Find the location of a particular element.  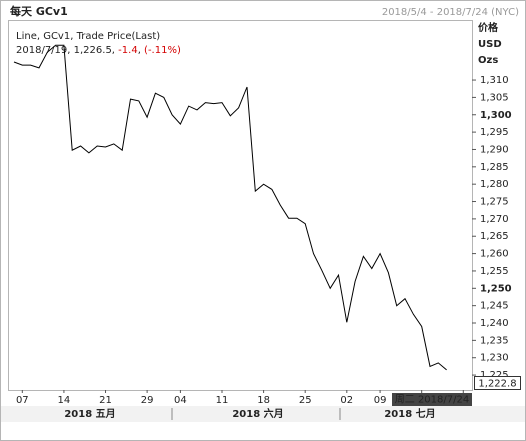

x-tick-label: 04 is located at coordinates (180, 400).